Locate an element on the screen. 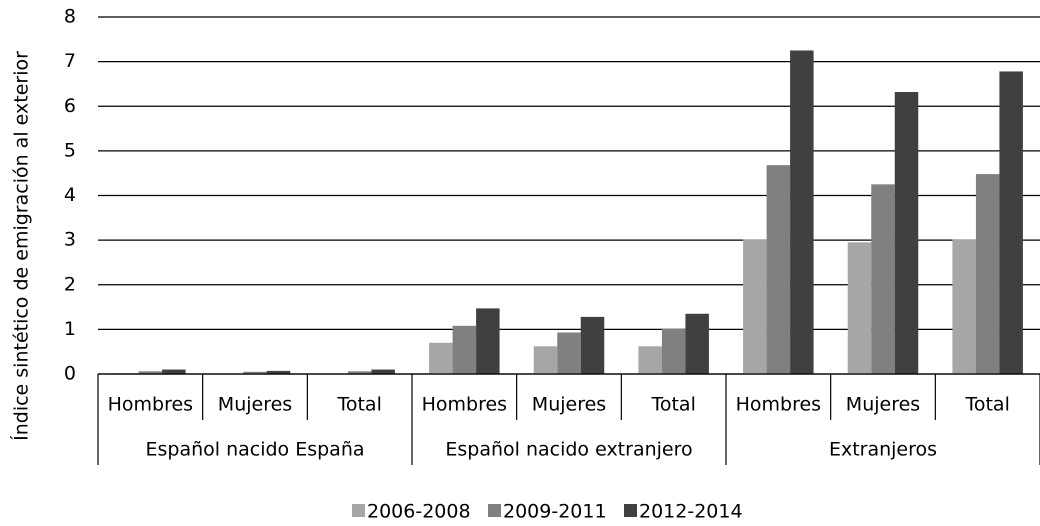 This screenshot has height=526, width=1040. y-tick-label: 5 is located at coordinates (70, 150).